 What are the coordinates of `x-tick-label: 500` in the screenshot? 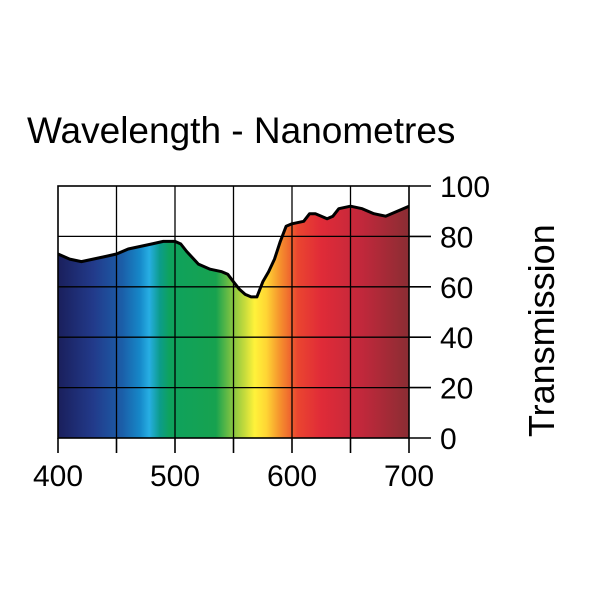 It's located at (175, 476).